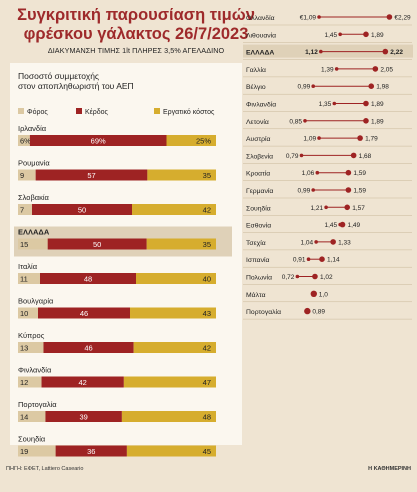 The width and height of the screenshot is (417, 492). I want to click on data-label: 13, so click(24, 348).